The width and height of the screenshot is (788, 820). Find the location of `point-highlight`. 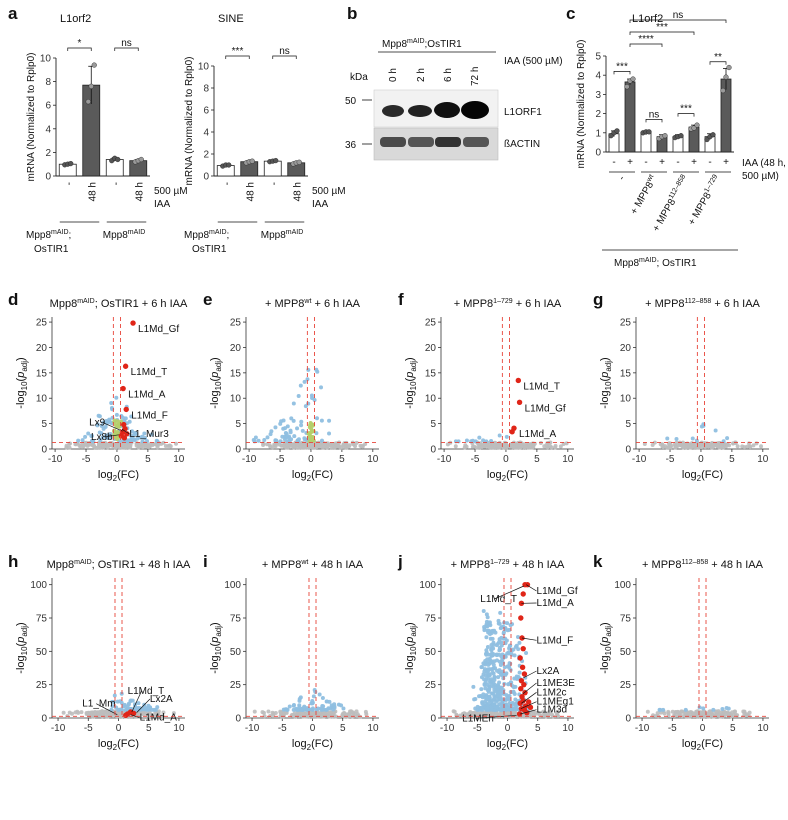

point-highlight is located at coordinates (117, 432).